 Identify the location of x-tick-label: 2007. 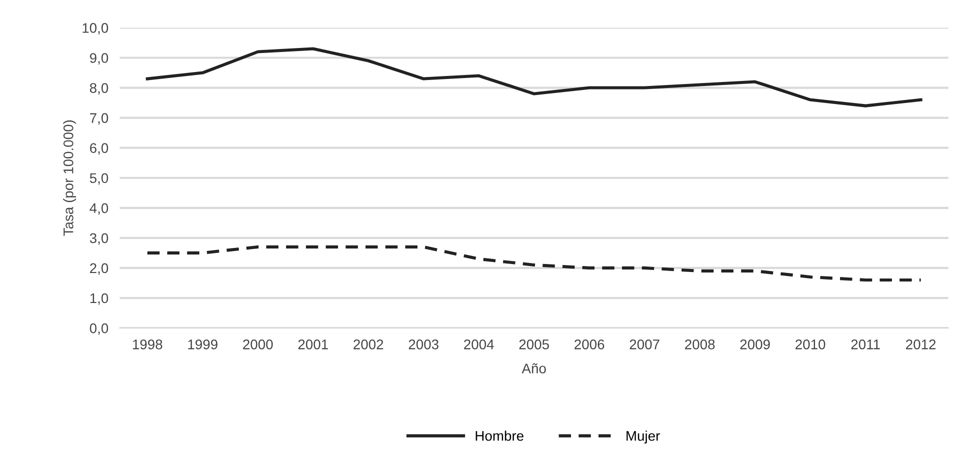
(645, 345).